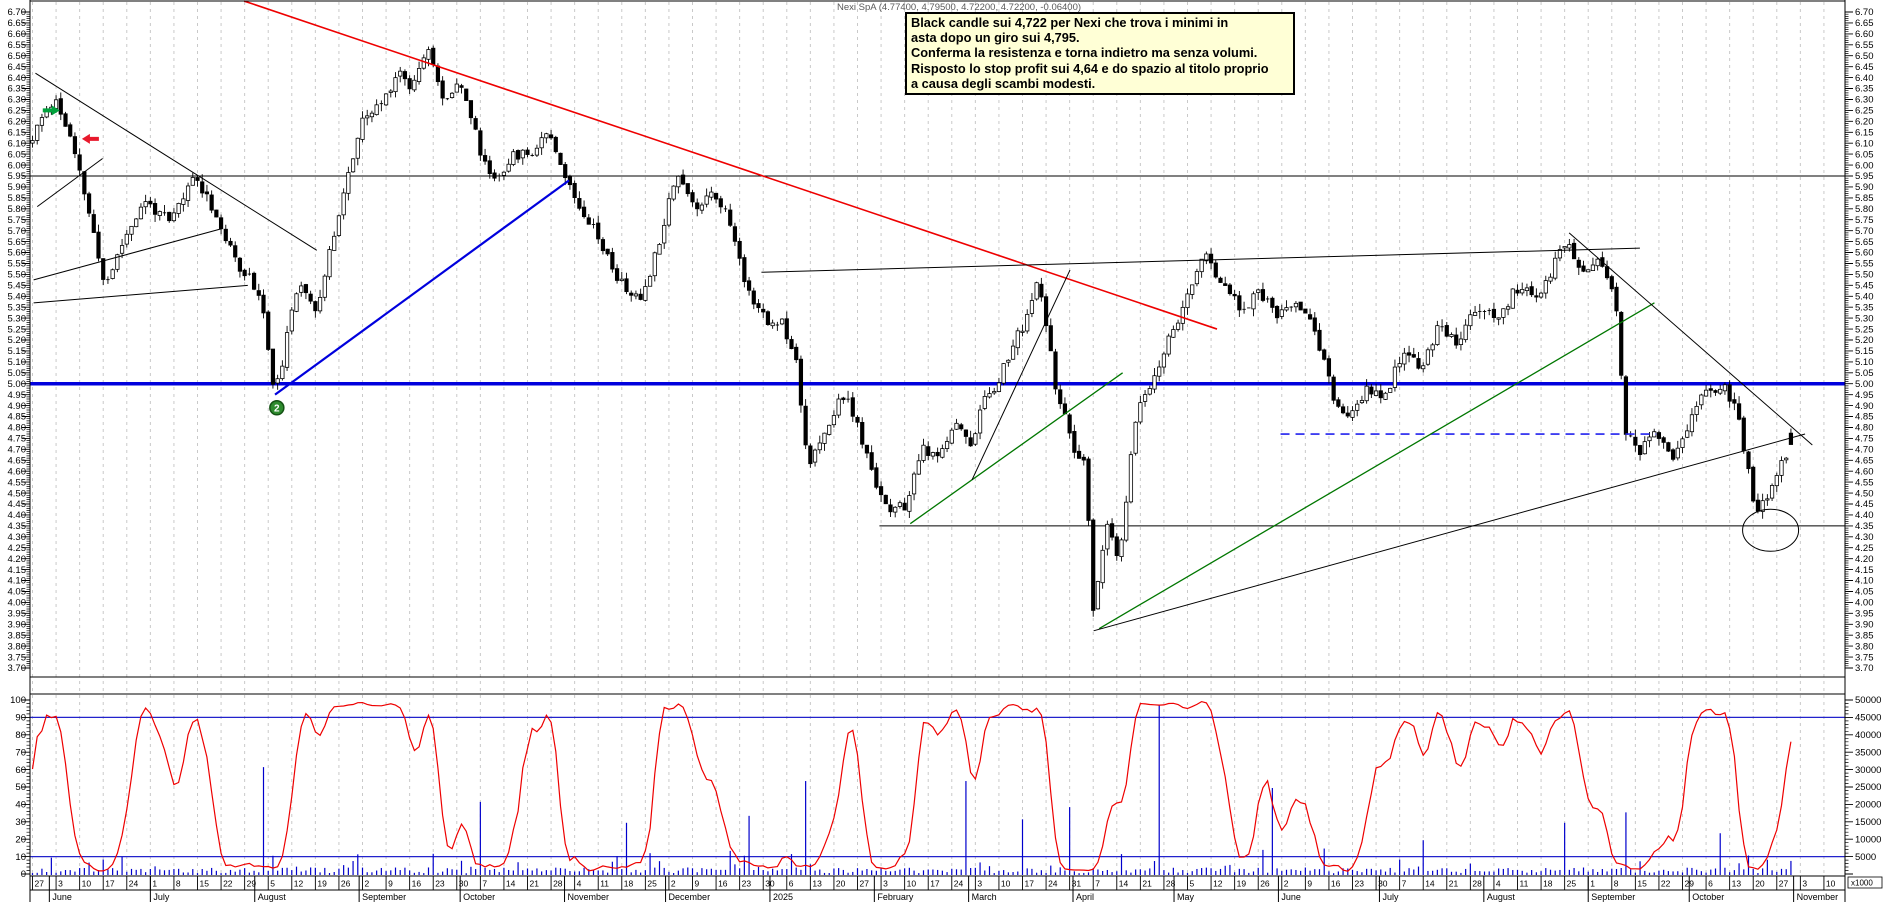 This screenshot has height=902, width=1890. Describe the element at coordinates (17, 340) in the screenshot. I see `svg-text: 5.20` at that location.